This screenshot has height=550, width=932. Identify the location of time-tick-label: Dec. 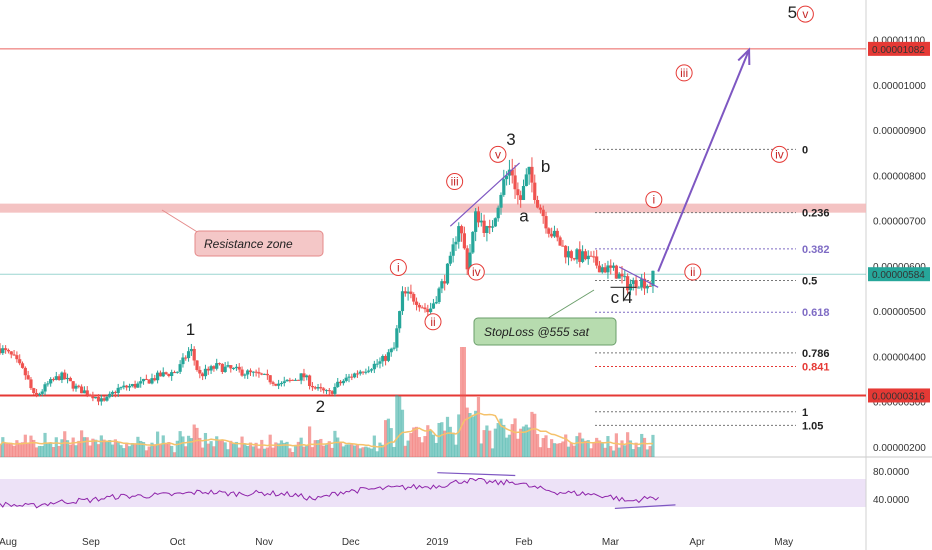
(351, 542).